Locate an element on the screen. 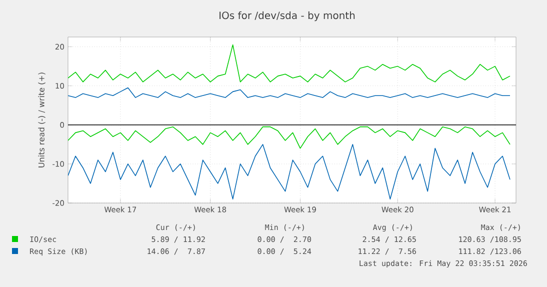  y-axis-title: Units read (-) / write (+) is located at coordinates (42, 120).